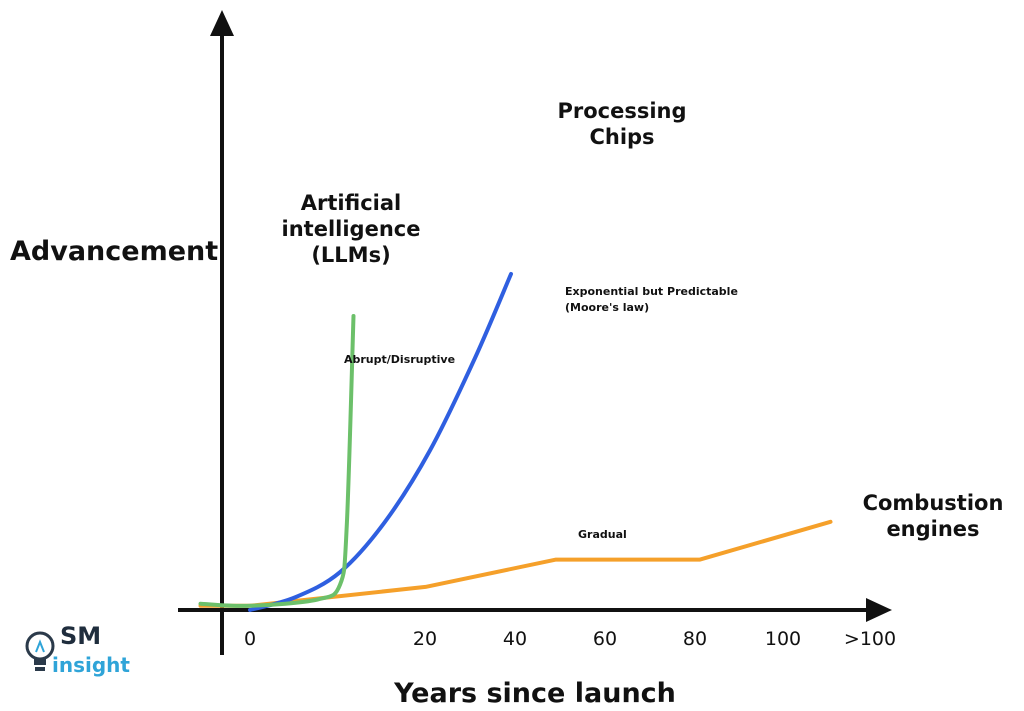 This screenshot has width=1024, height=711. What do you see at coordinates (605, 639) in the screenshot?
I see `x-tick-label: 60` at bounding box center [605, 639].